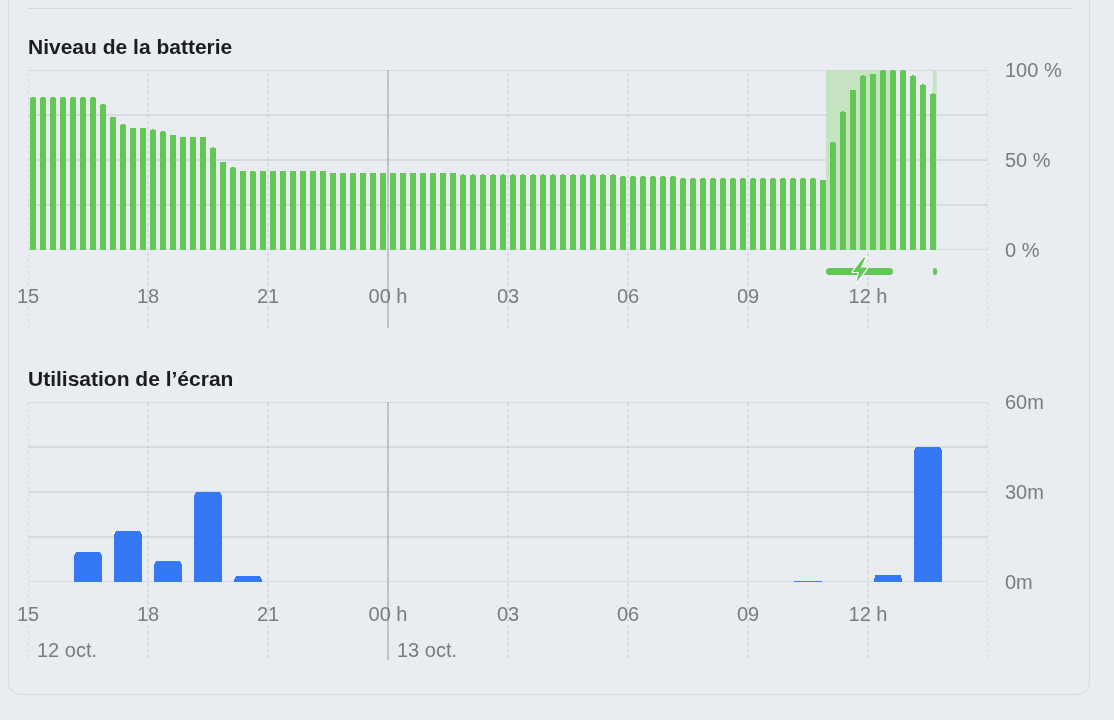 This screenshot has height=720, width=1114. I want to click on text: 12 oct., so click(67, 650).